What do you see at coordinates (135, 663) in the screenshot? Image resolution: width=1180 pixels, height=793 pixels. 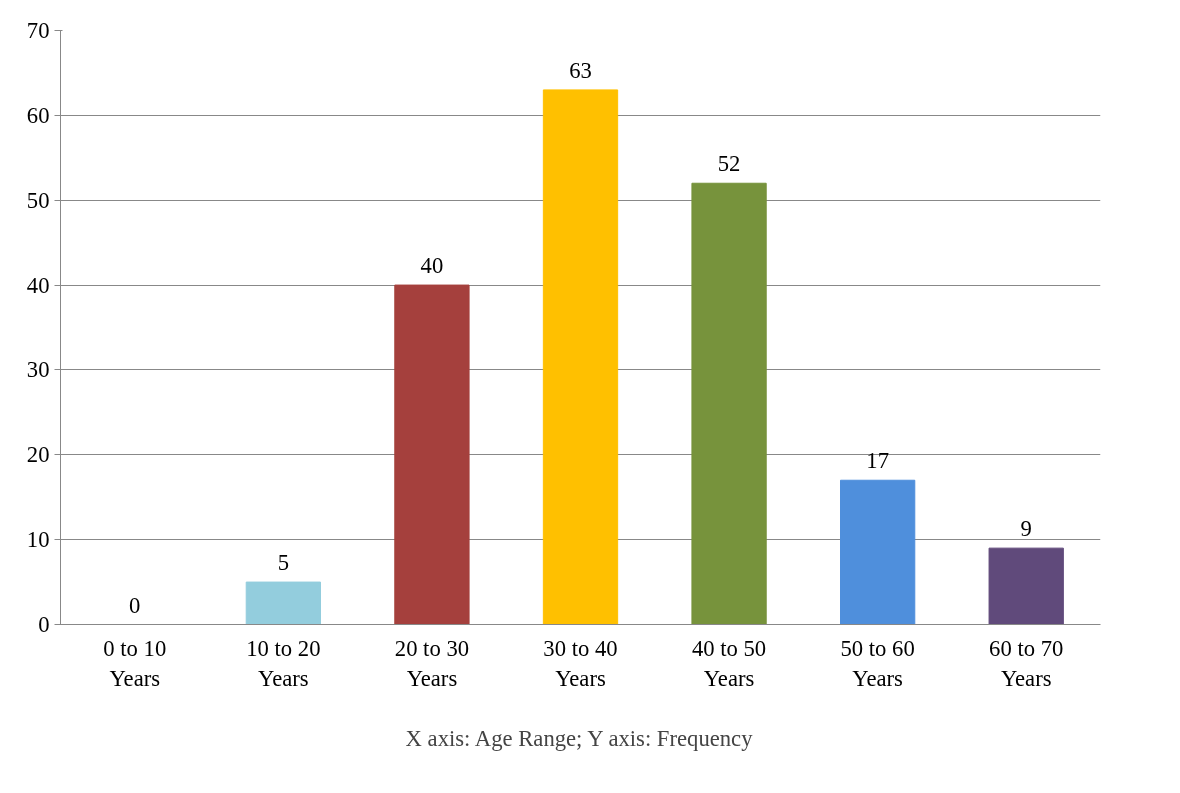 I see `x-tick-label: 0 to 10 Years` at bounding box center [135, 663].